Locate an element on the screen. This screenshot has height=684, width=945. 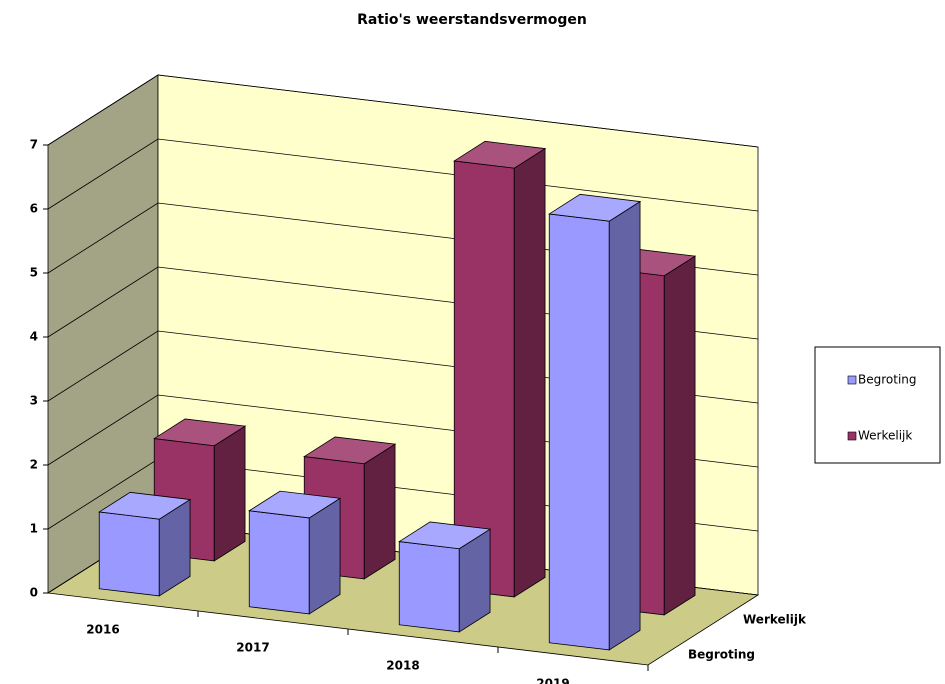
legend-box is located at coordinates (877, 405).